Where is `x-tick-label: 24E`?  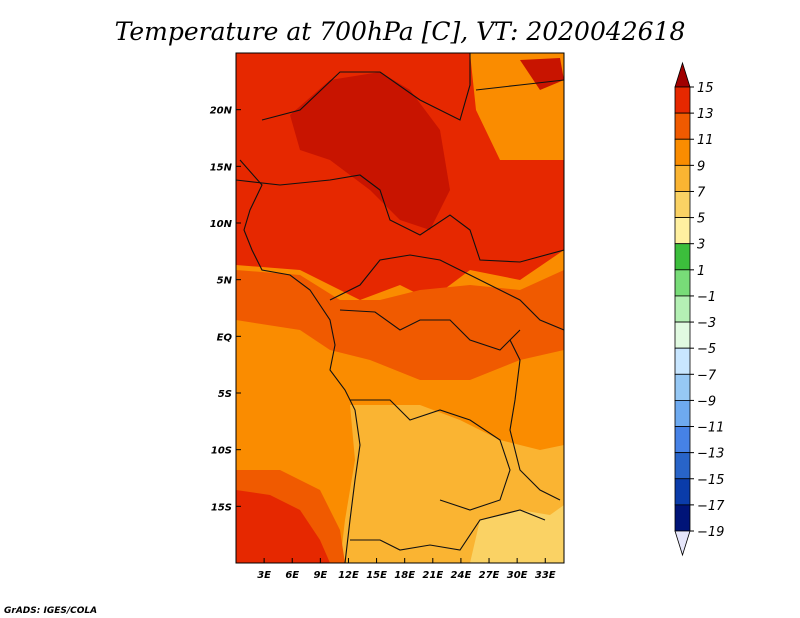 x-tick-label: 24E is located at coordinates (461, 575).